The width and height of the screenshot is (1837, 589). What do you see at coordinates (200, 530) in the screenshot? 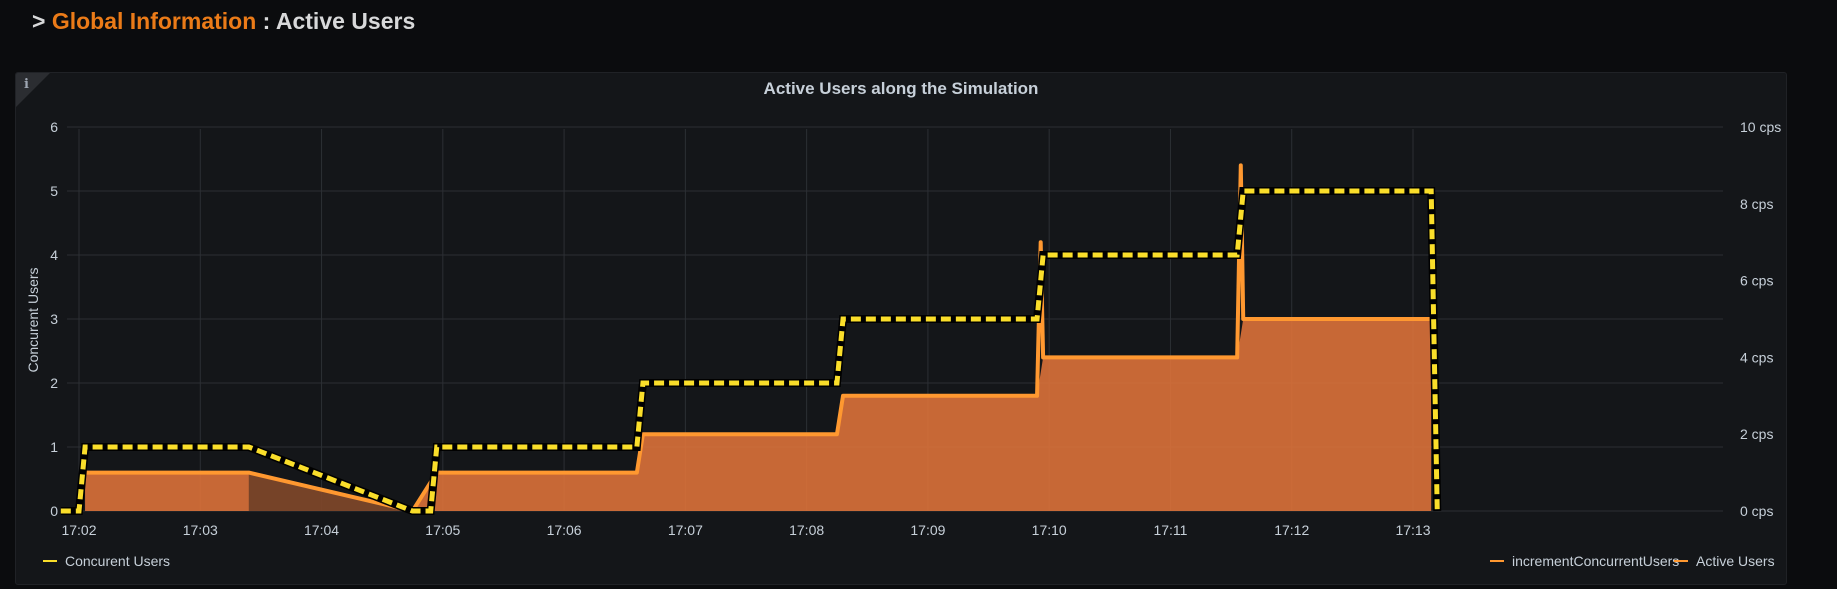
I see `x-tick-label: 17:03` at bounding box center [200, 530].